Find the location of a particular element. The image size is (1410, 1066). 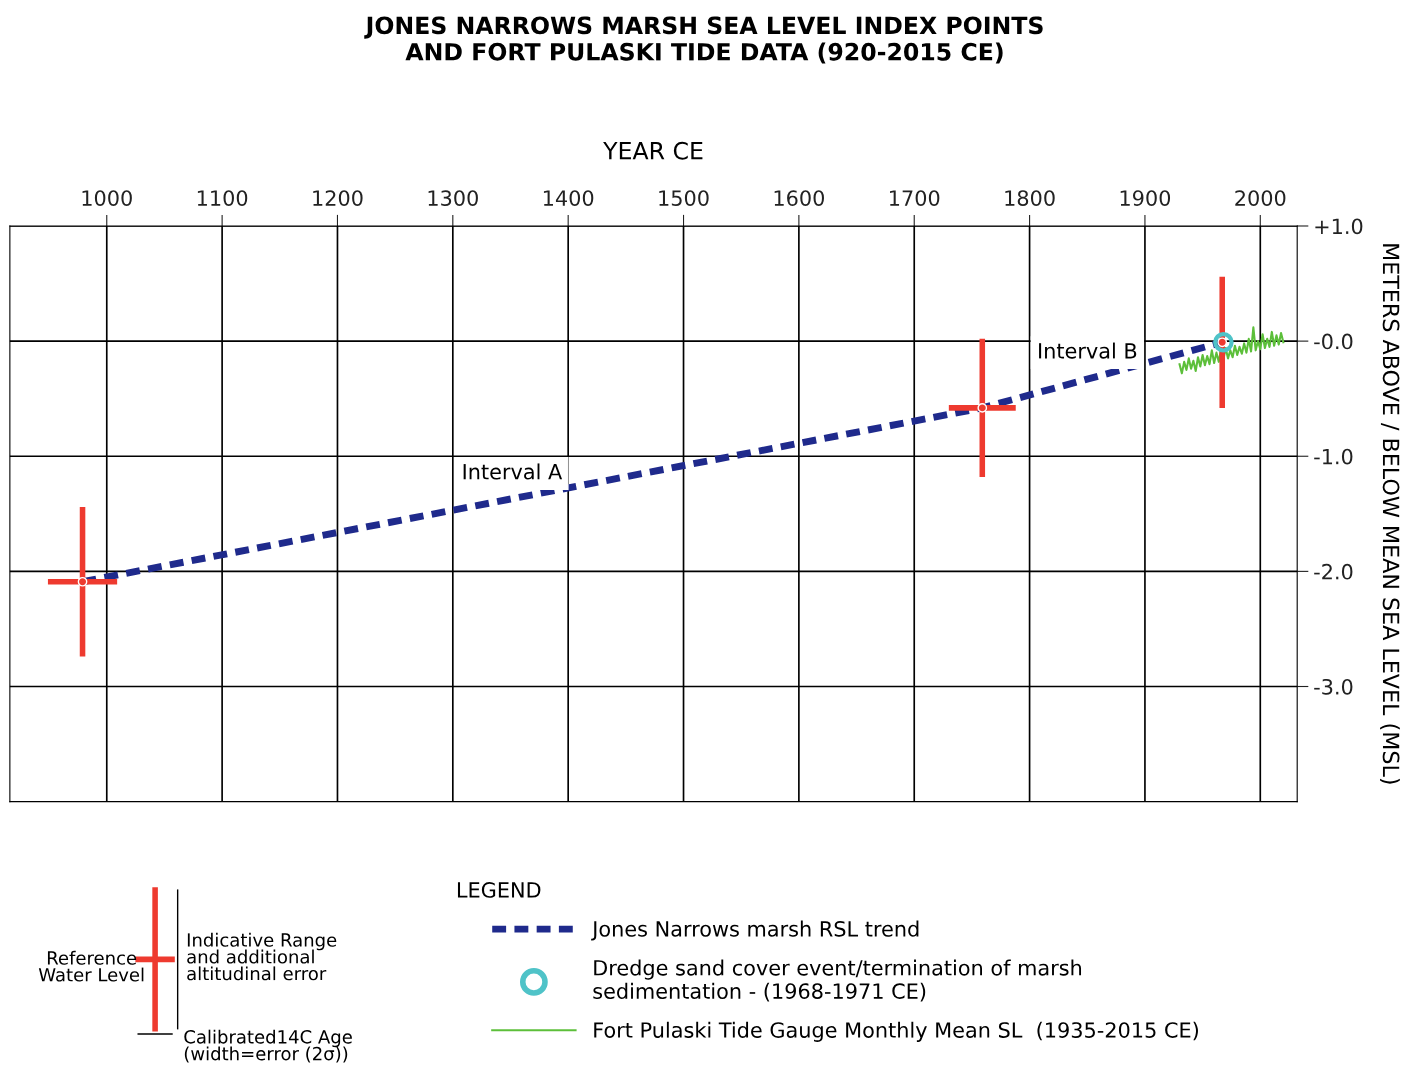

x-axis-title: YEAR CE is located at coordinates (653, 150).